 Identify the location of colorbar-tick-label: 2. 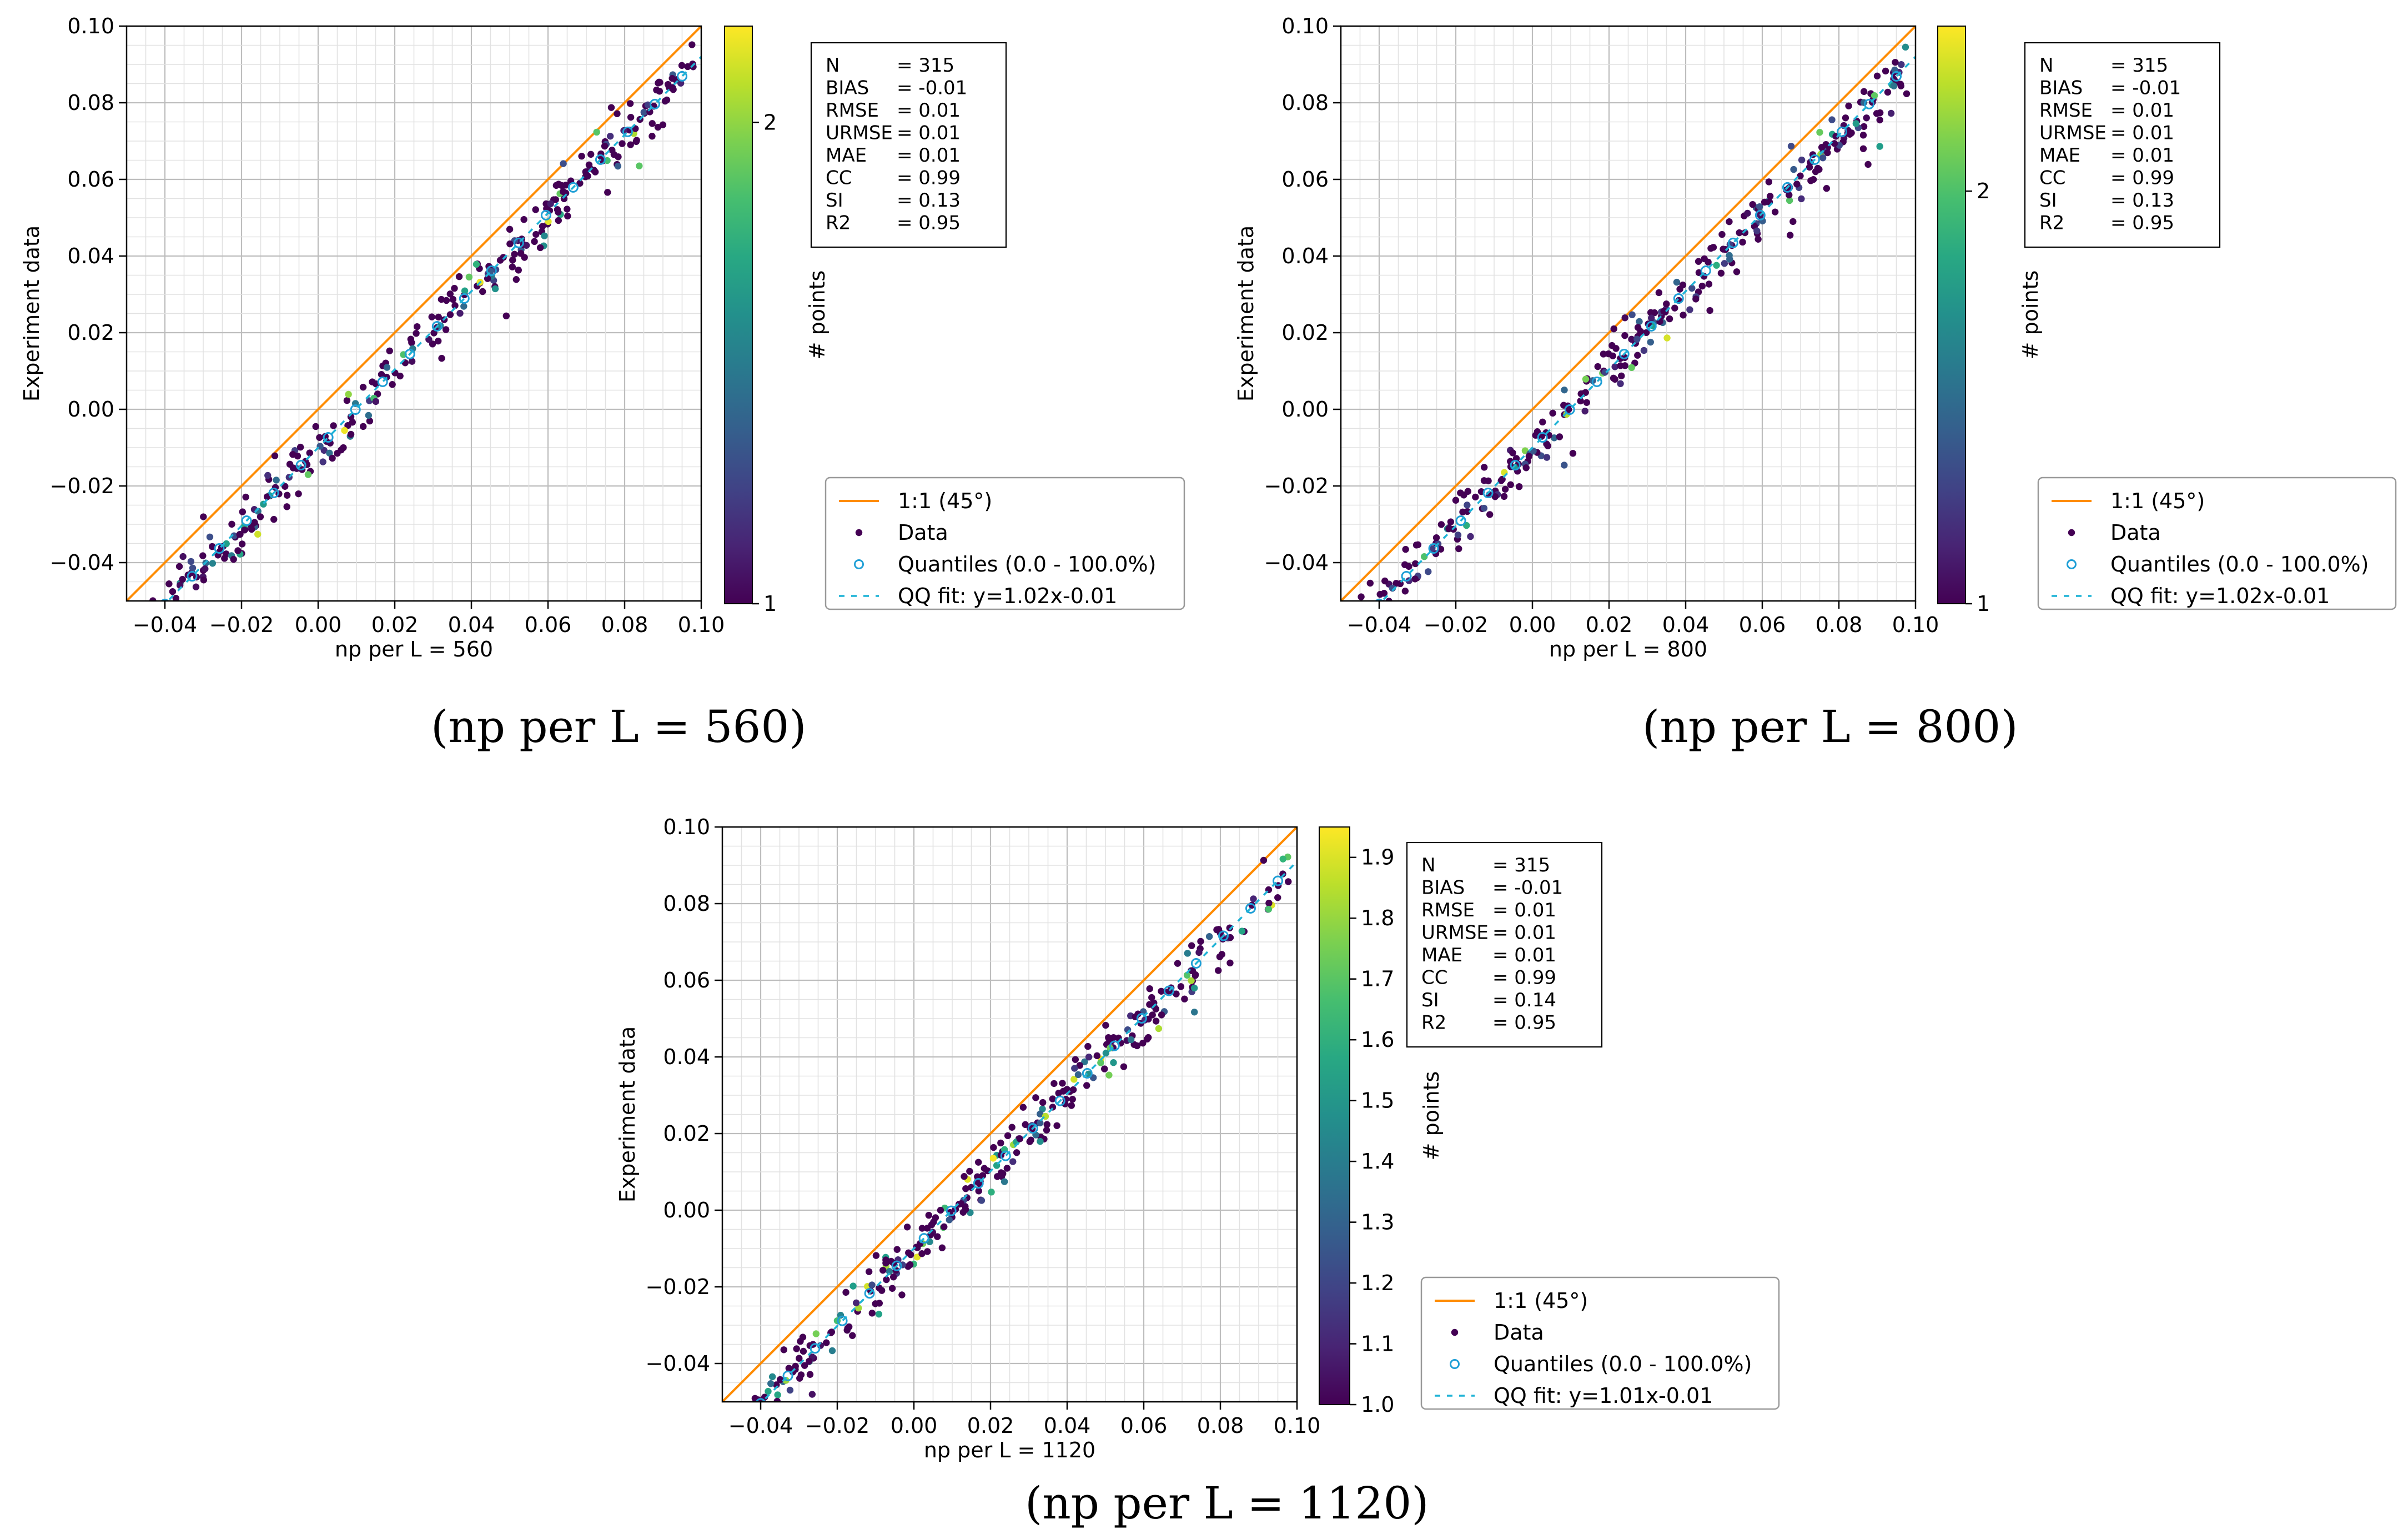
(1983, 191).